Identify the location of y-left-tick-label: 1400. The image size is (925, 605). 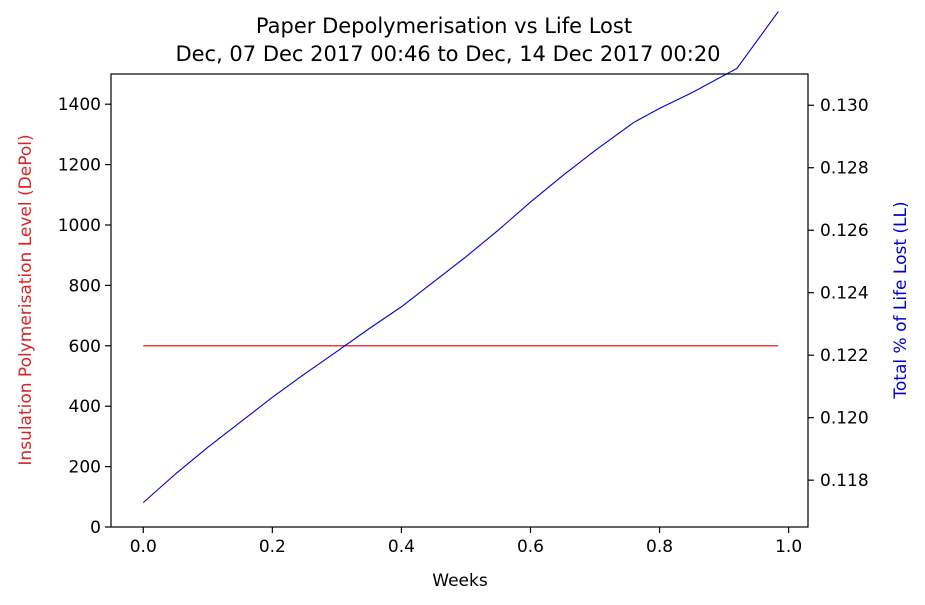
(79, 105).